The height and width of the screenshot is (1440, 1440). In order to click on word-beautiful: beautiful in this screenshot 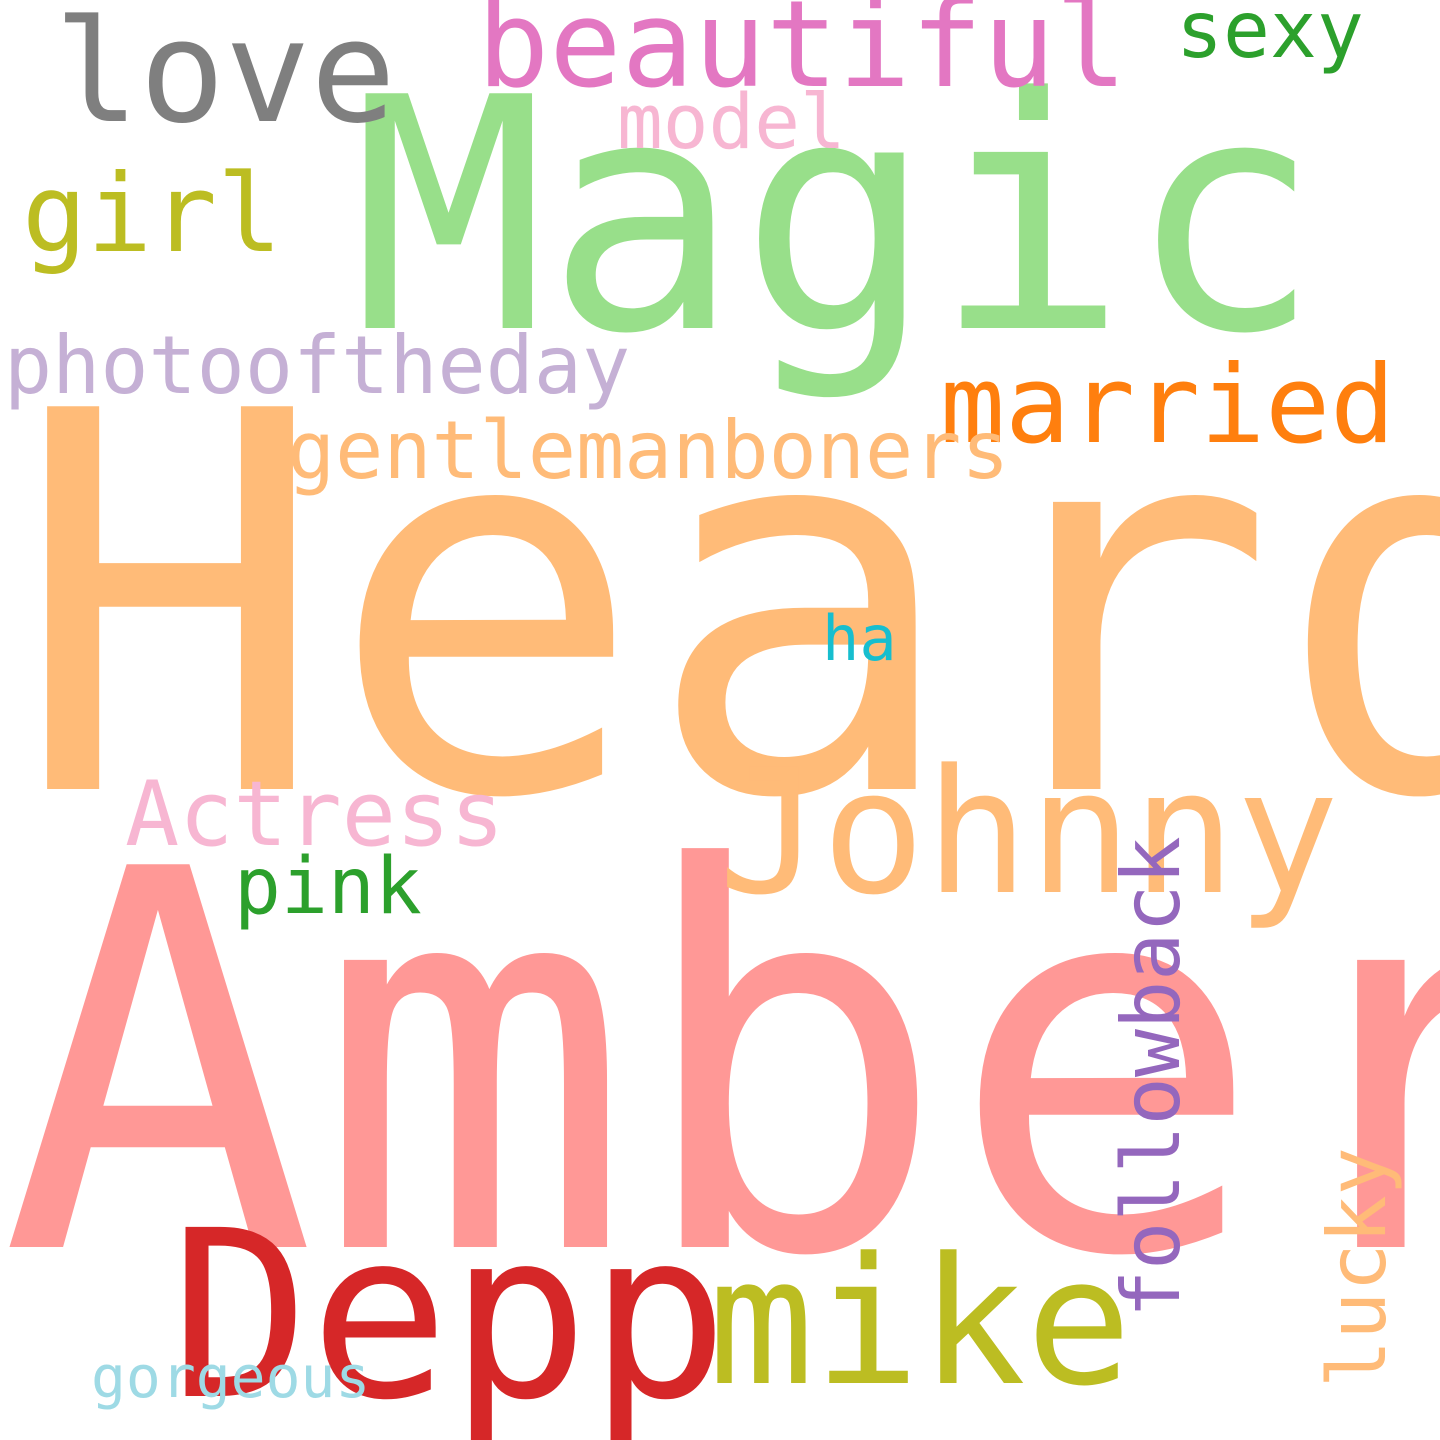, I will do `click(802, 57)`.